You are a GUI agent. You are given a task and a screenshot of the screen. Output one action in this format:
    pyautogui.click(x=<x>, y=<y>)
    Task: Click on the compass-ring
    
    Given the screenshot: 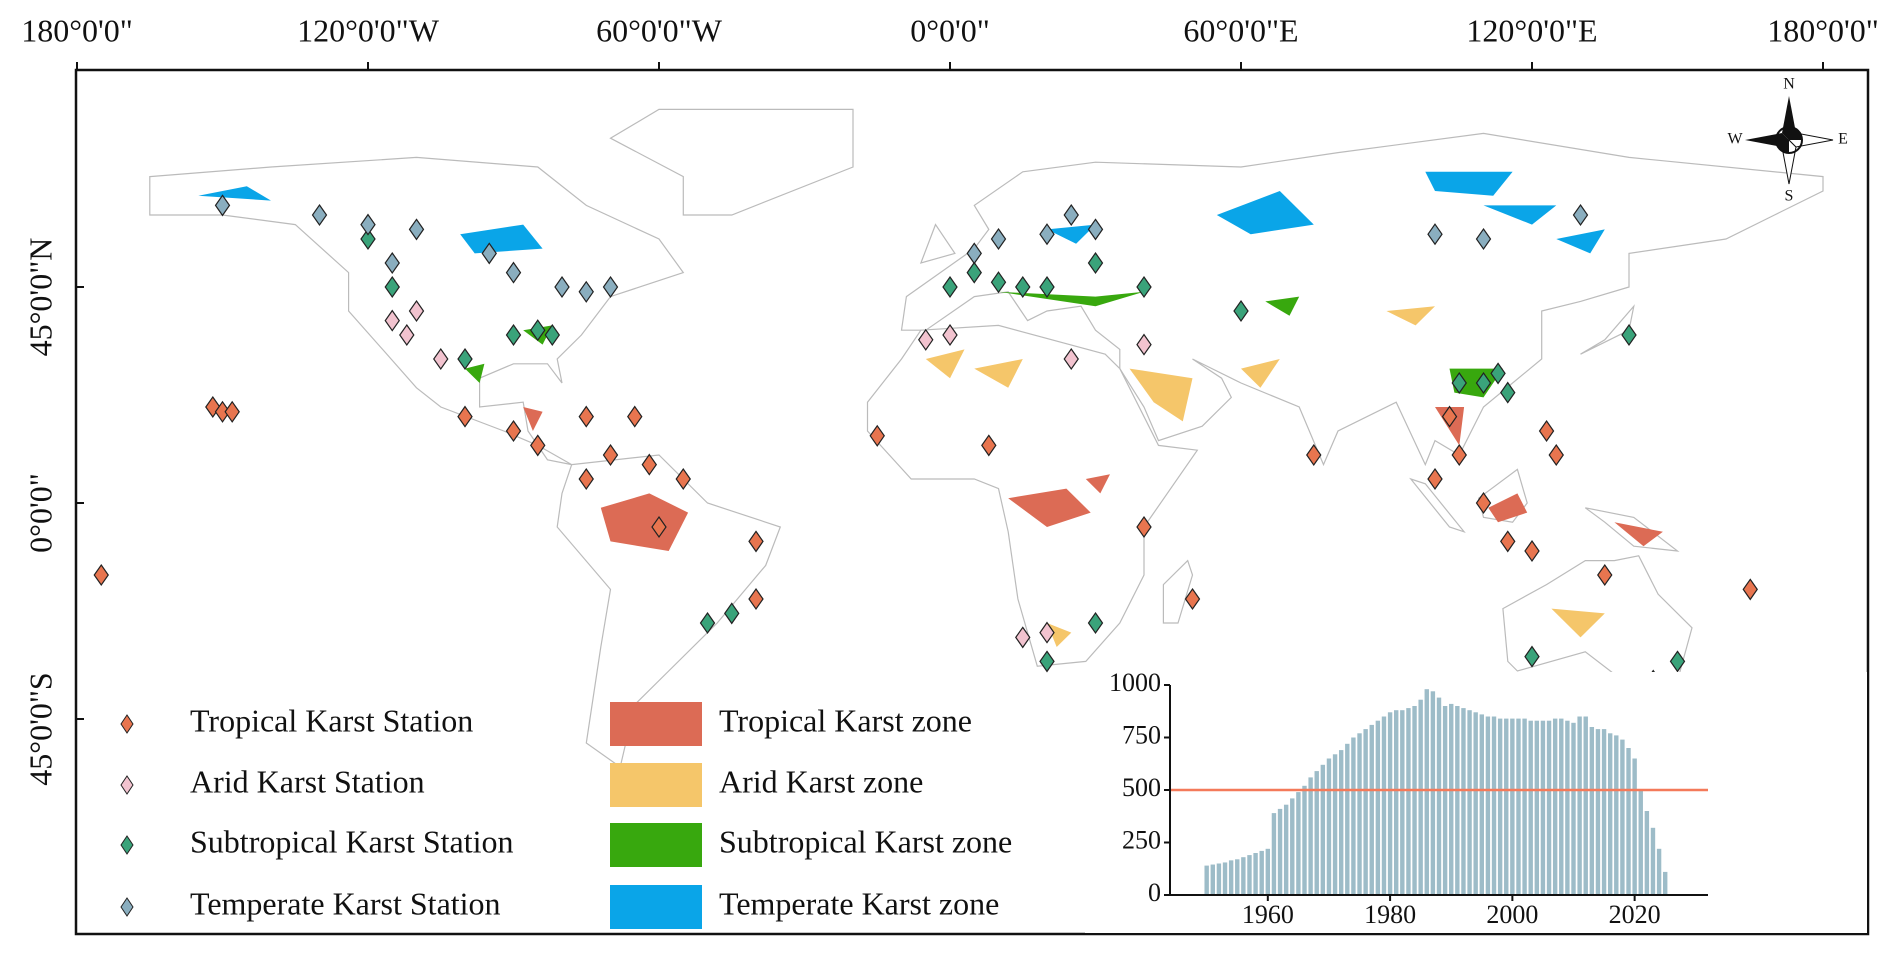 What is the action you would take?
    pyautogui.click(x=1789, y=140)
    